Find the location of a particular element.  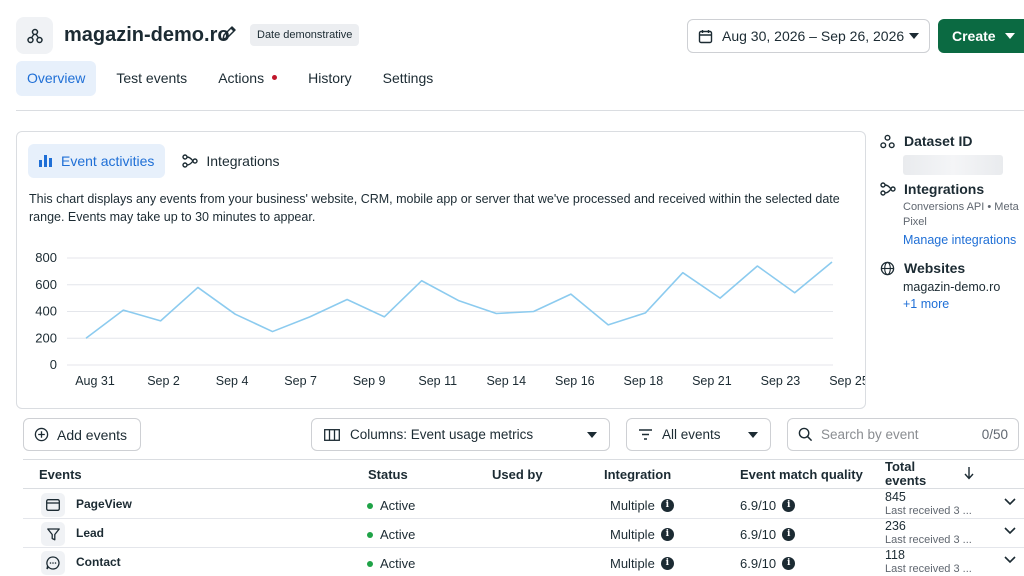

tab-label: Event activities is located at coordinates (108, 161).